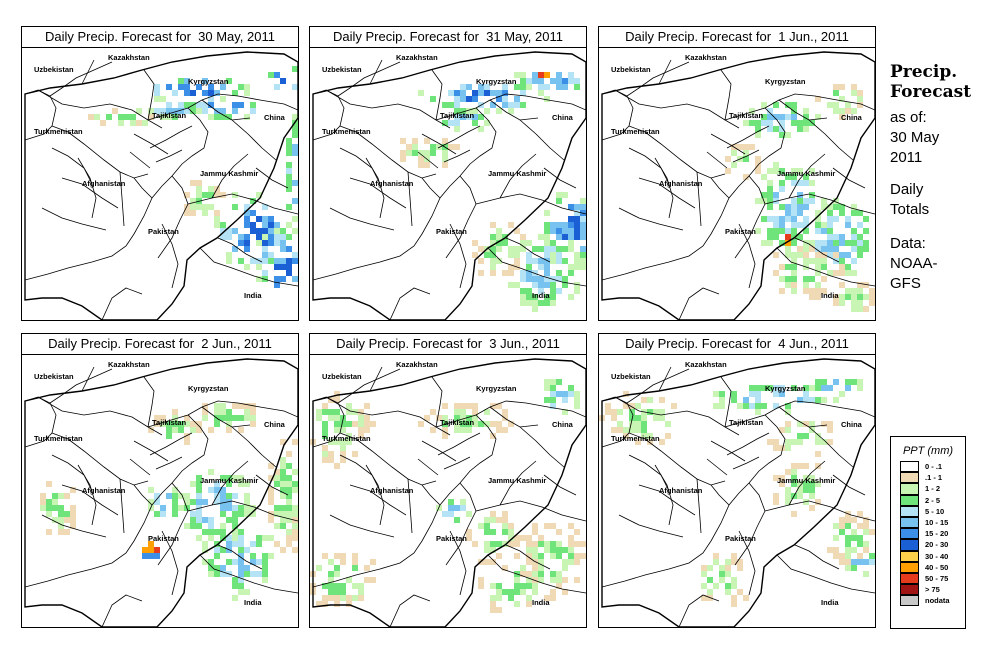 Image resolution: width=983 pixels, height=649 pixels. Describe the element at coordinates (448, 37) in the screenshot. I see `panel-title: Daily Precip. Forecast for 31 May, 2011` at that location.